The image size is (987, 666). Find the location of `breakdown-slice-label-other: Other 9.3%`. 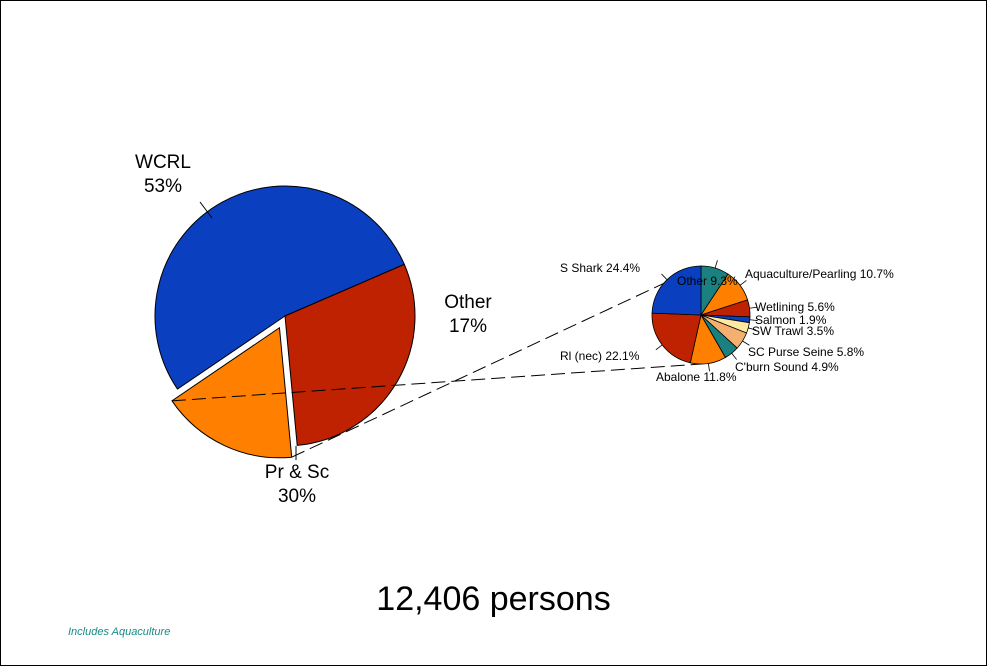

breakdown-slice-label-other: Other 9.3% is located at coordinates (707, 281).